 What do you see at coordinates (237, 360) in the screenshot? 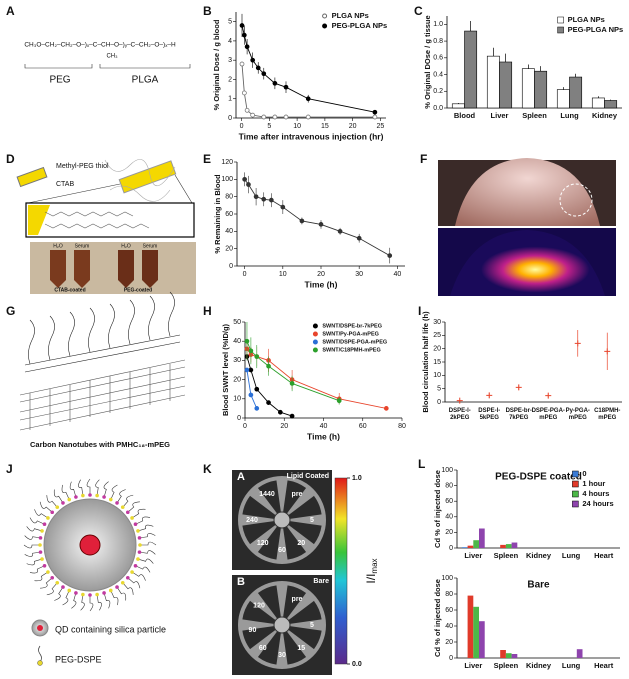
I see `y-tick-label: 30` at bounding box center [237, 360].